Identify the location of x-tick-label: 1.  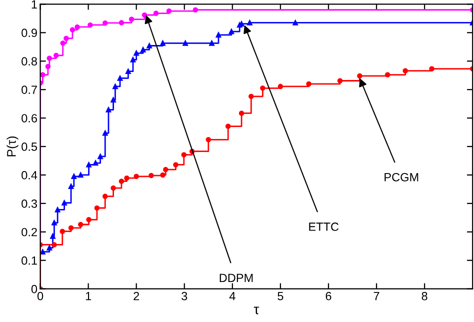
(89, 296).